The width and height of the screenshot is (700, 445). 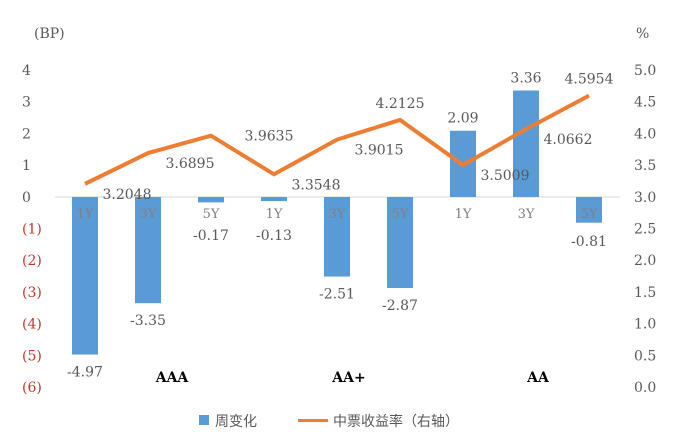 I want to click on right-tick-label: 4.0, so click(x=645, y=134).